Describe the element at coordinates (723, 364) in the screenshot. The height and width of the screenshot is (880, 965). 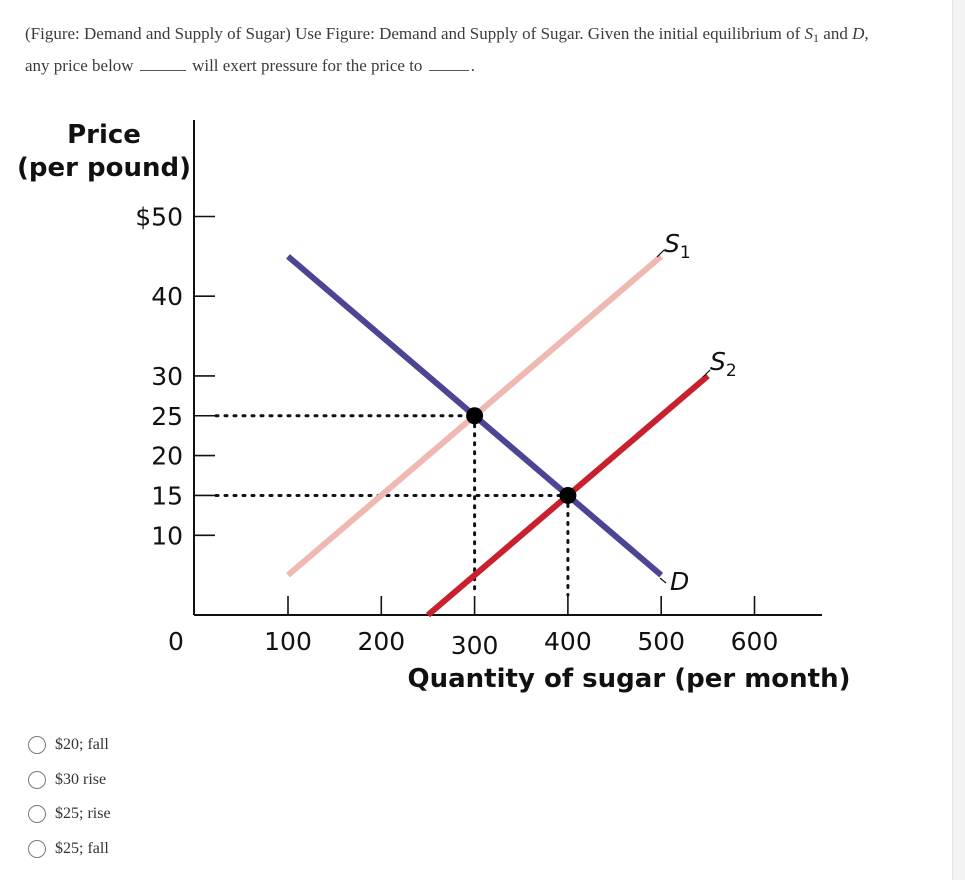
I see `supply-curve-label-s2: S2` at that location.